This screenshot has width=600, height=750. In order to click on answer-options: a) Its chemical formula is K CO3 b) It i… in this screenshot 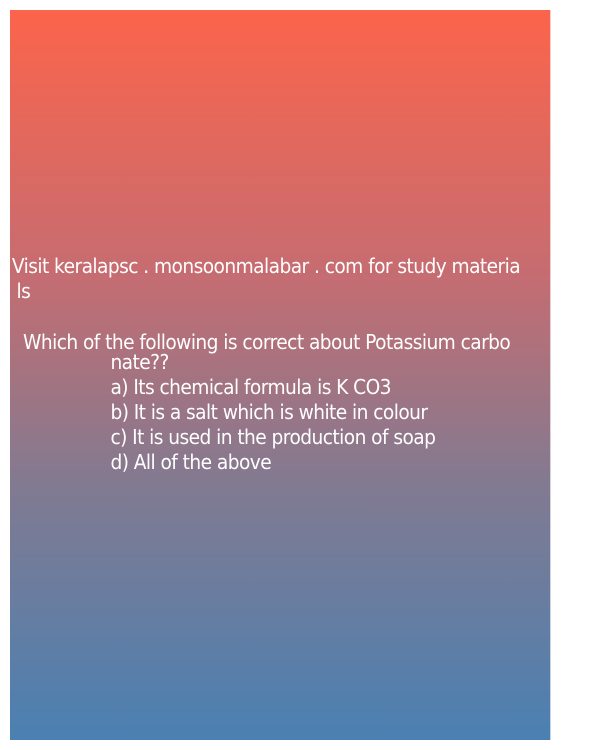, I will do `click(273, 425)`.